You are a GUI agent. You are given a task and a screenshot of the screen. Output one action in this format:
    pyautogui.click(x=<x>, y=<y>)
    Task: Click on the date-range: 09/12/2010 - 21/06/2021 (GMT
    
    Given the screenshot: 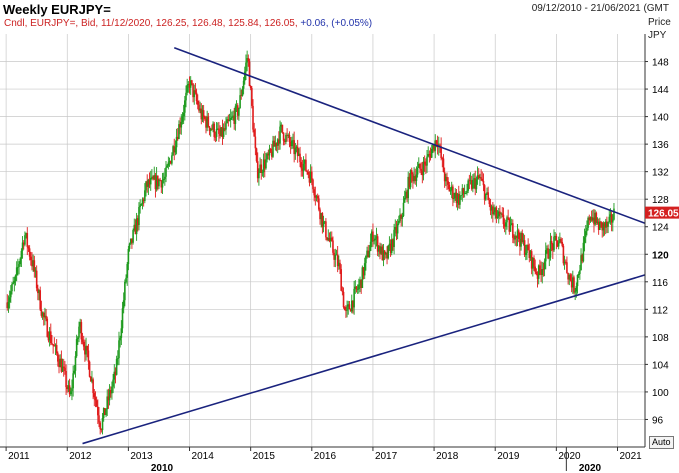 What is the action you would take?
    pyautogui.click(x=600, y=8)
    